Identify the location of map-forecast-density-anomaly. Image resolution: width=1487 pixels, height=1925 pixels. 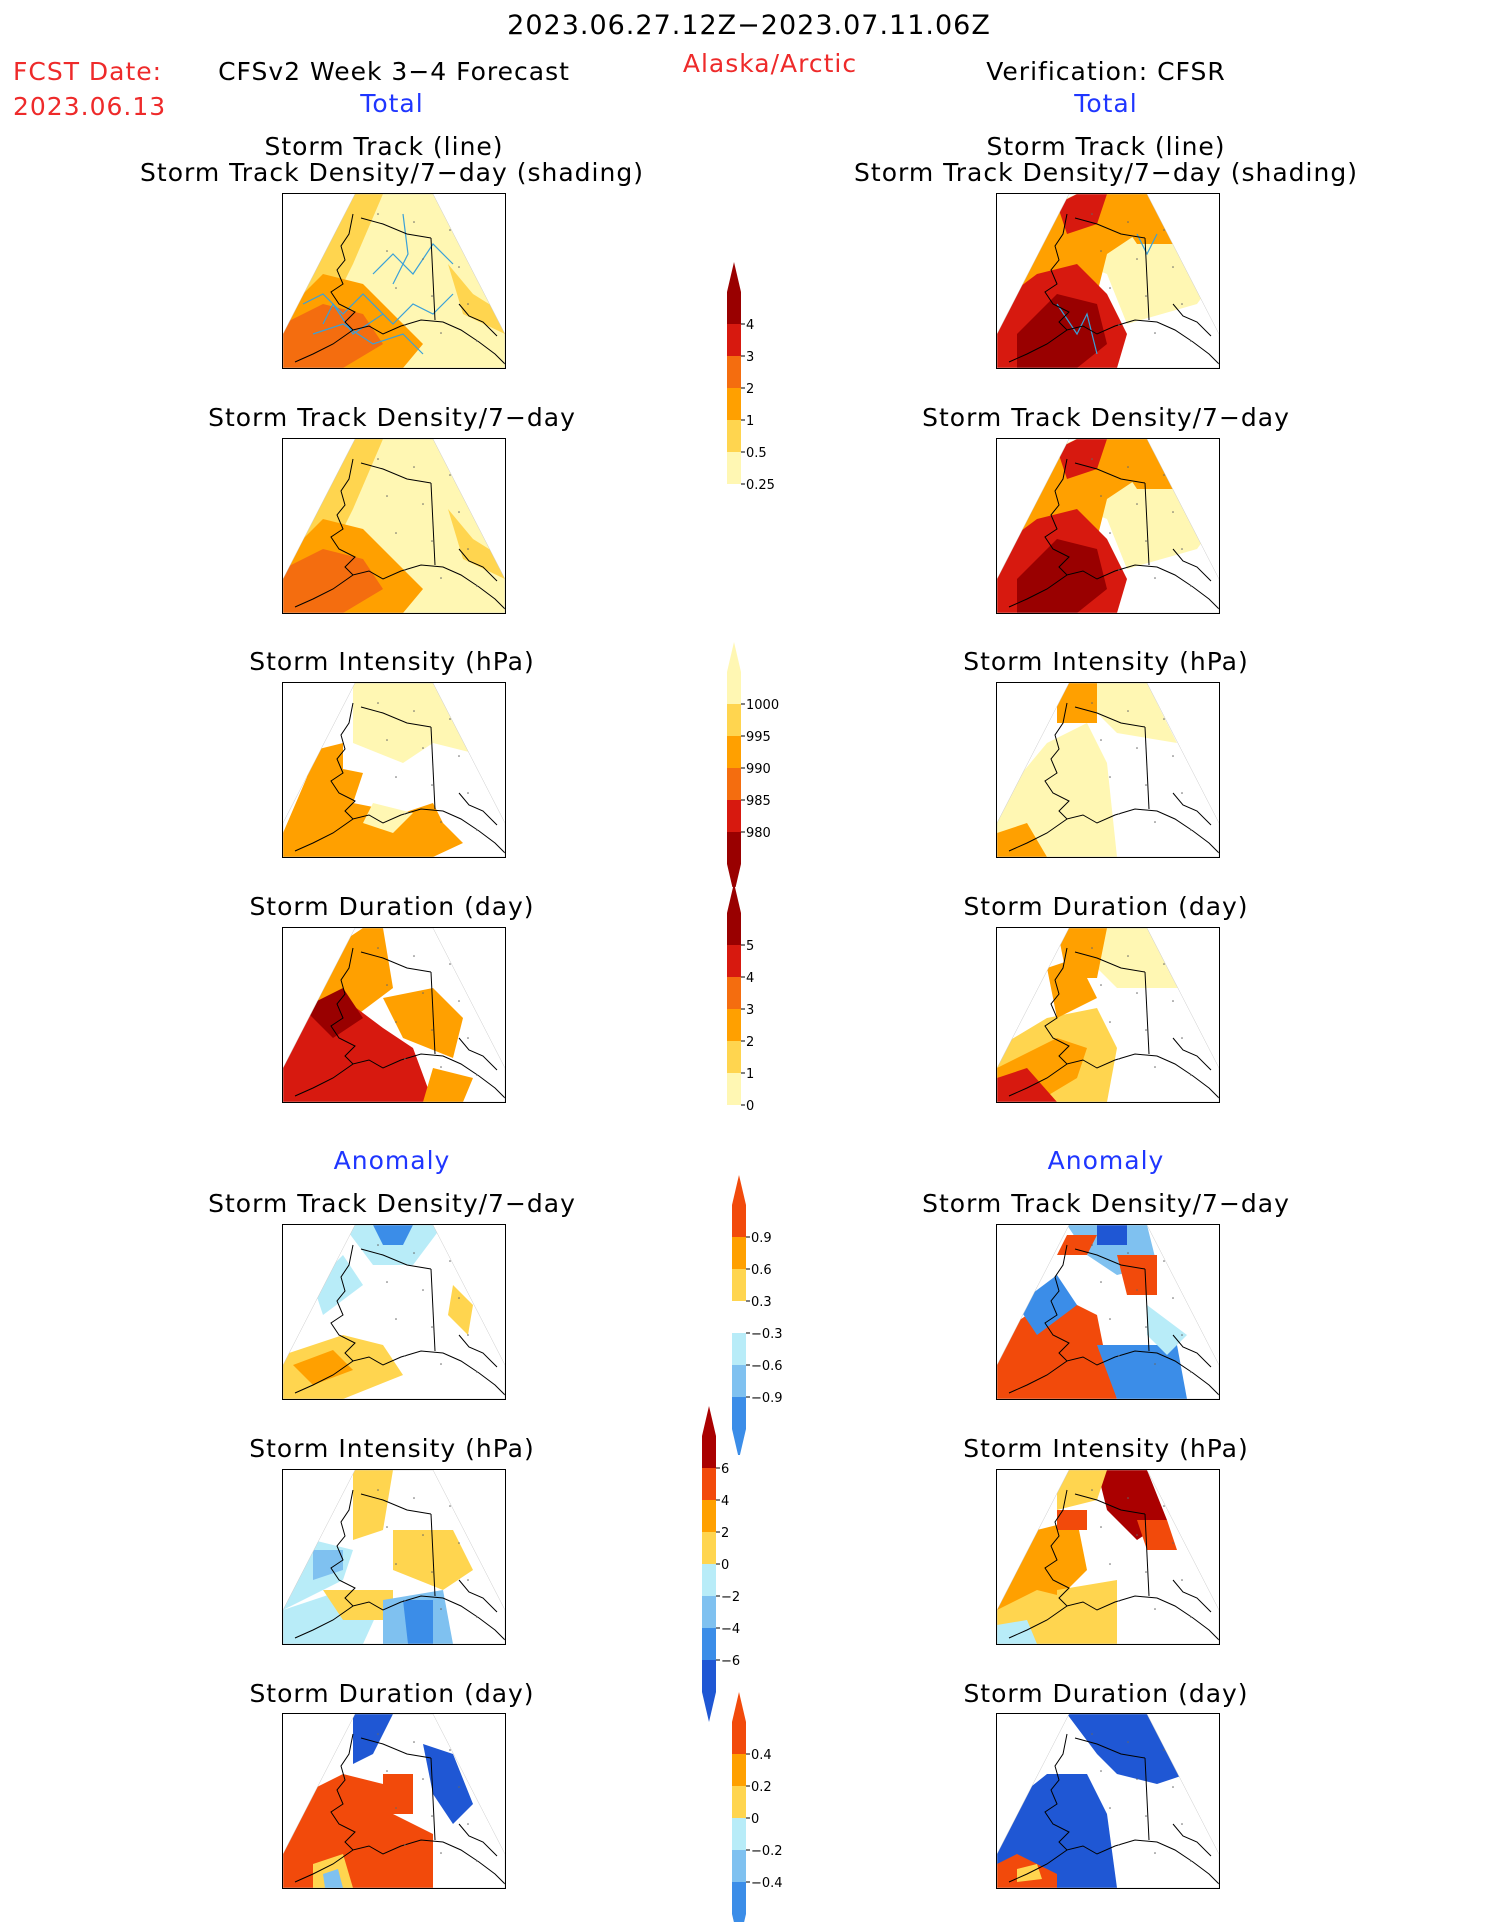
(394, 1312).